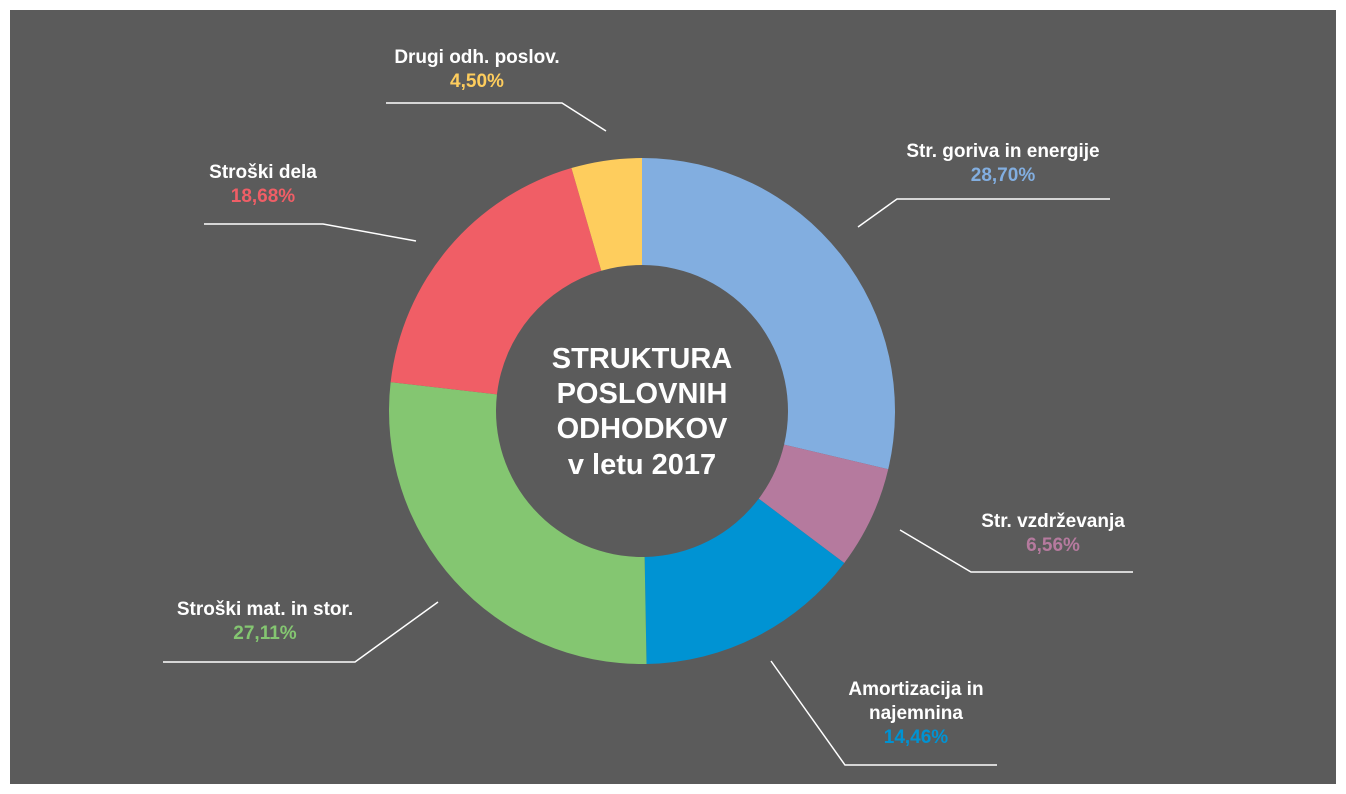 Image resolution: width=1346 pixels, height=794 pixels. Describe the element at coordinates (265, 622) in the screenshot. I see `label: Stroški mat. in stor. 27,11%` at that location.